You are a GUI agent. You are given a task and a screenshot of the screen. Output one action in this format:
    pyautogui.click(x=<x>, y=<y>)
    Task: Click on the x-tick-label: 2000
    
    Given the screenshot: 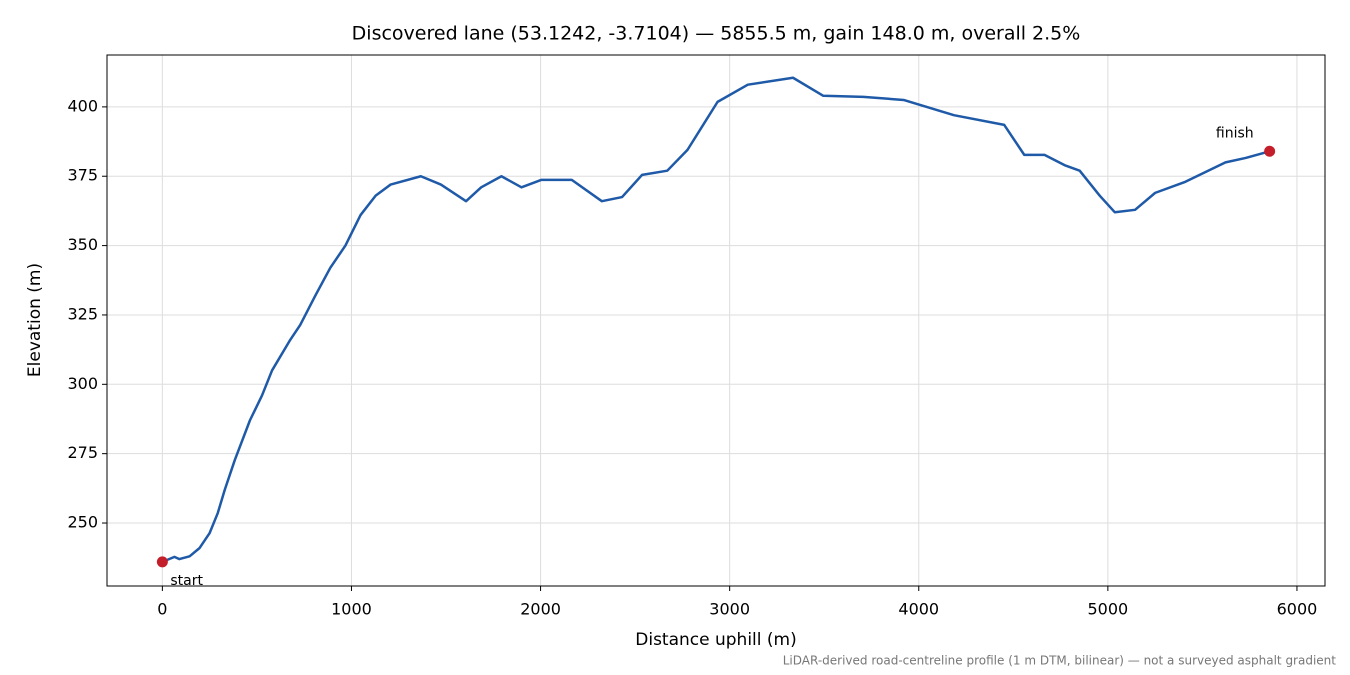 What is the action you would take?
    pyautogui.click(x=540, y=609)
    